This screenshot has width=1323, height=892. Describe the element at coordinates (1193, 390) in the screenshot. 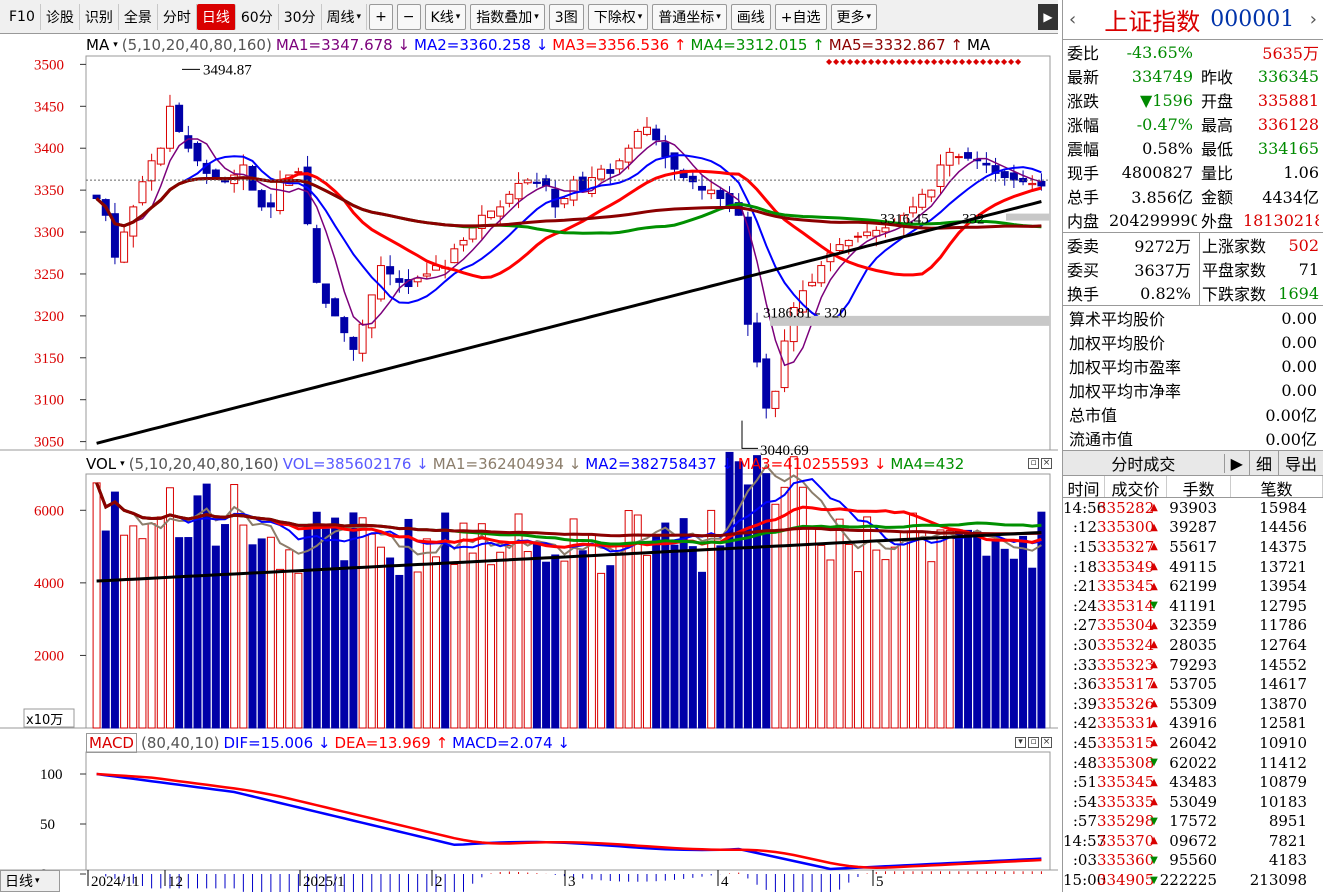

I see `stat-row: 加权平均市净率 0.00` at that location.